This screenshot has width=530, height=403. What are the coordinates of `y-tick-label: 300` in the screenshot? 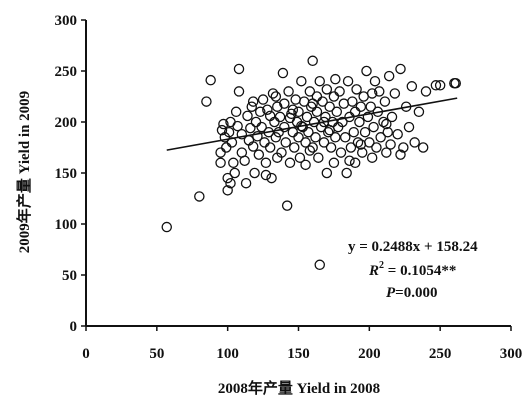 It's located at (66, 21).